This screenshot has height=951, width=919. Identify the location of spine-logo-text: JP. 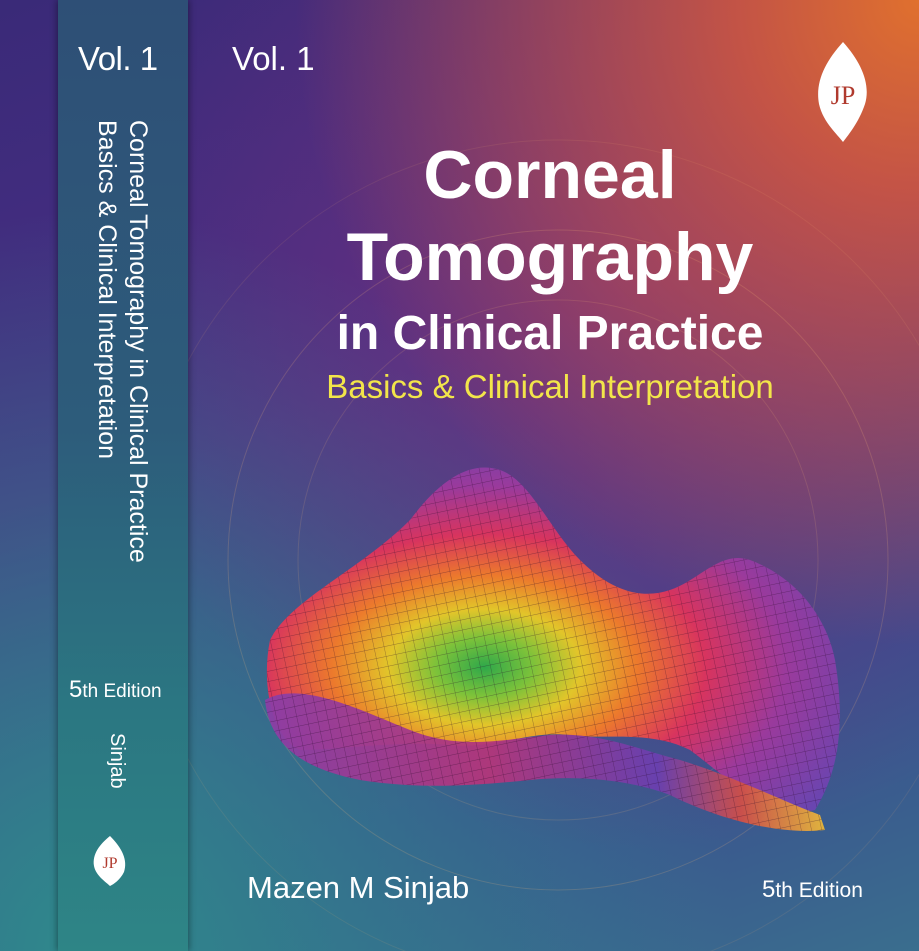
(109, 863).